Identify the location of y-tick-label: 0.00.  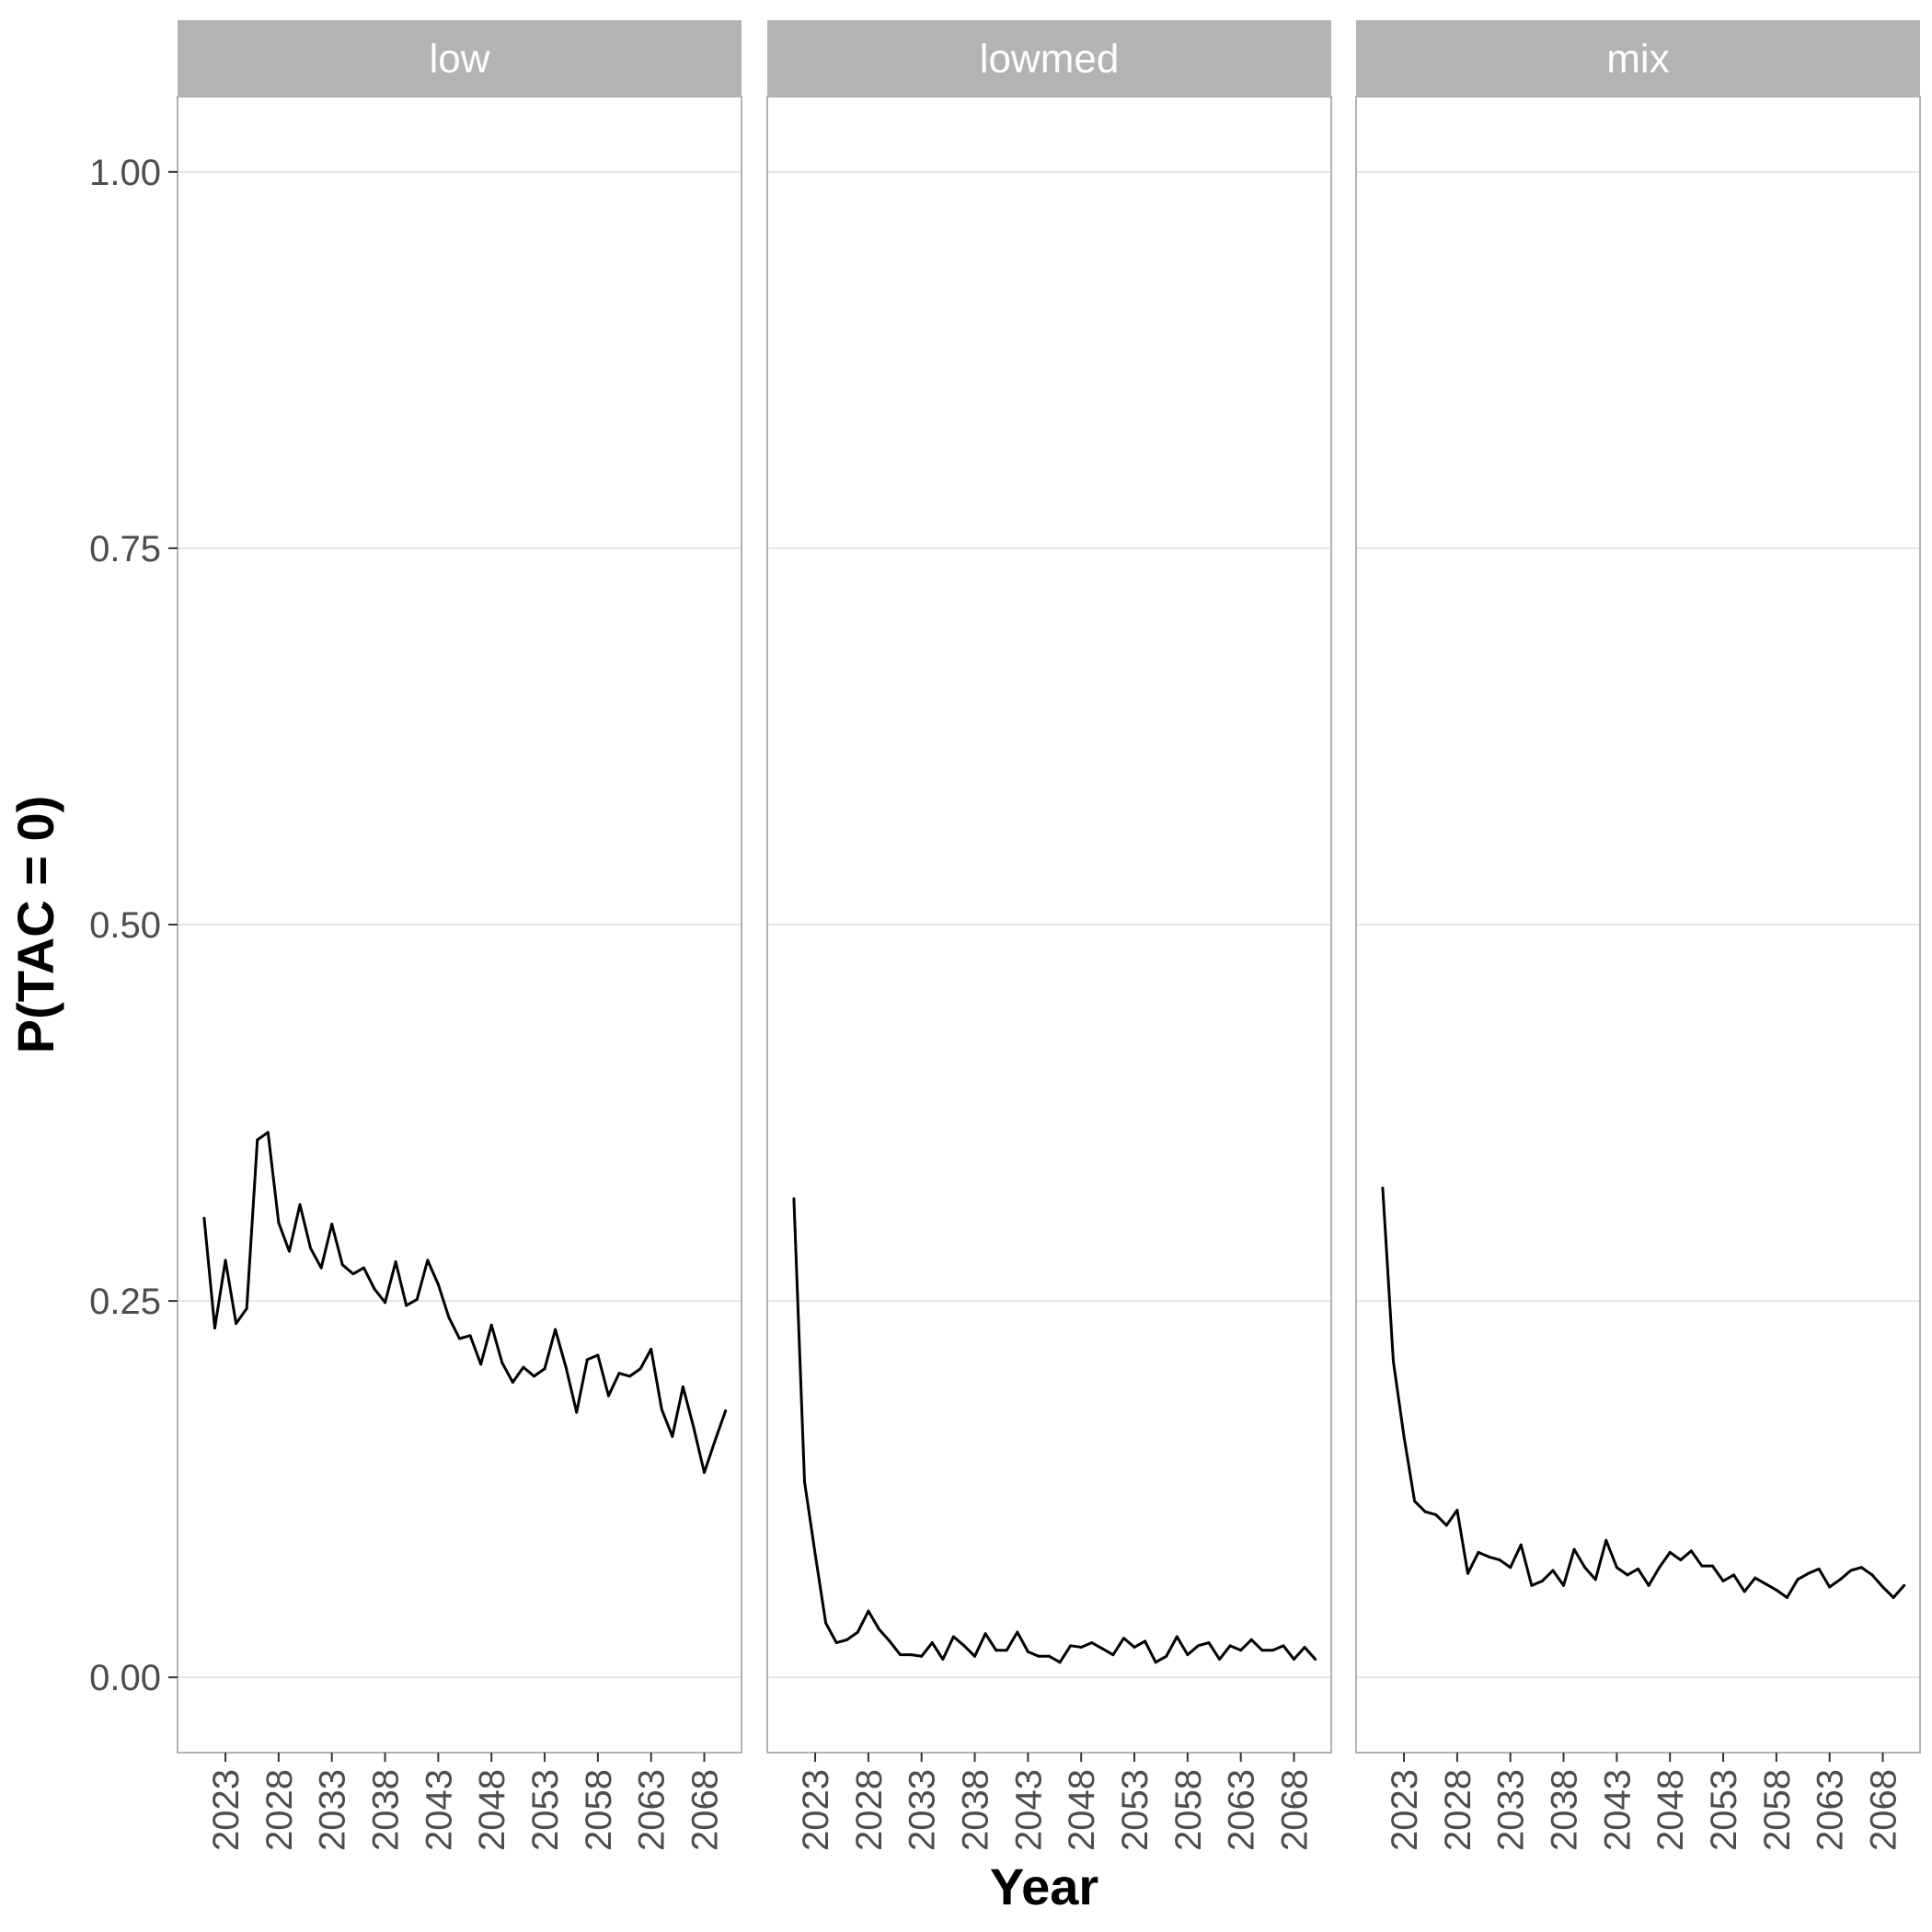
(125, 1678).